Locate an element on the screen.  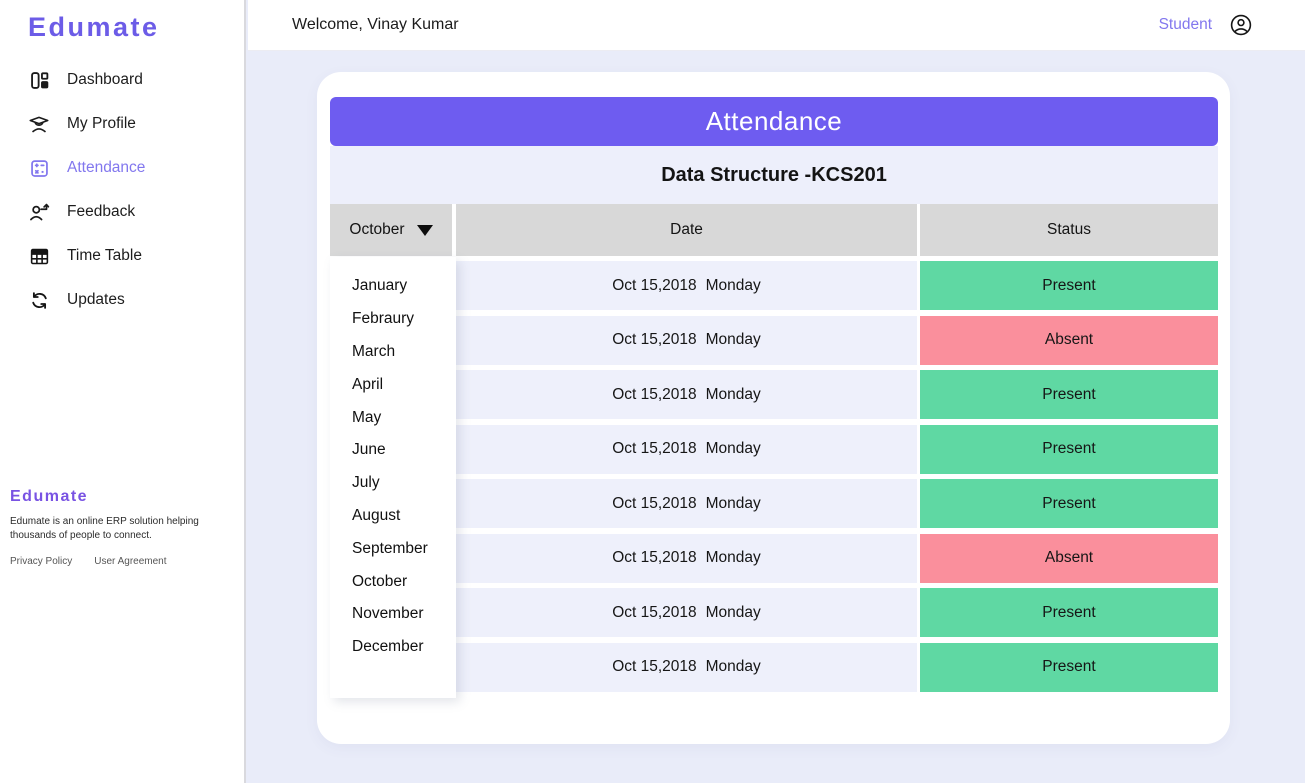
user-agreement-link: User Agreement is located at coordinates (130, 561).